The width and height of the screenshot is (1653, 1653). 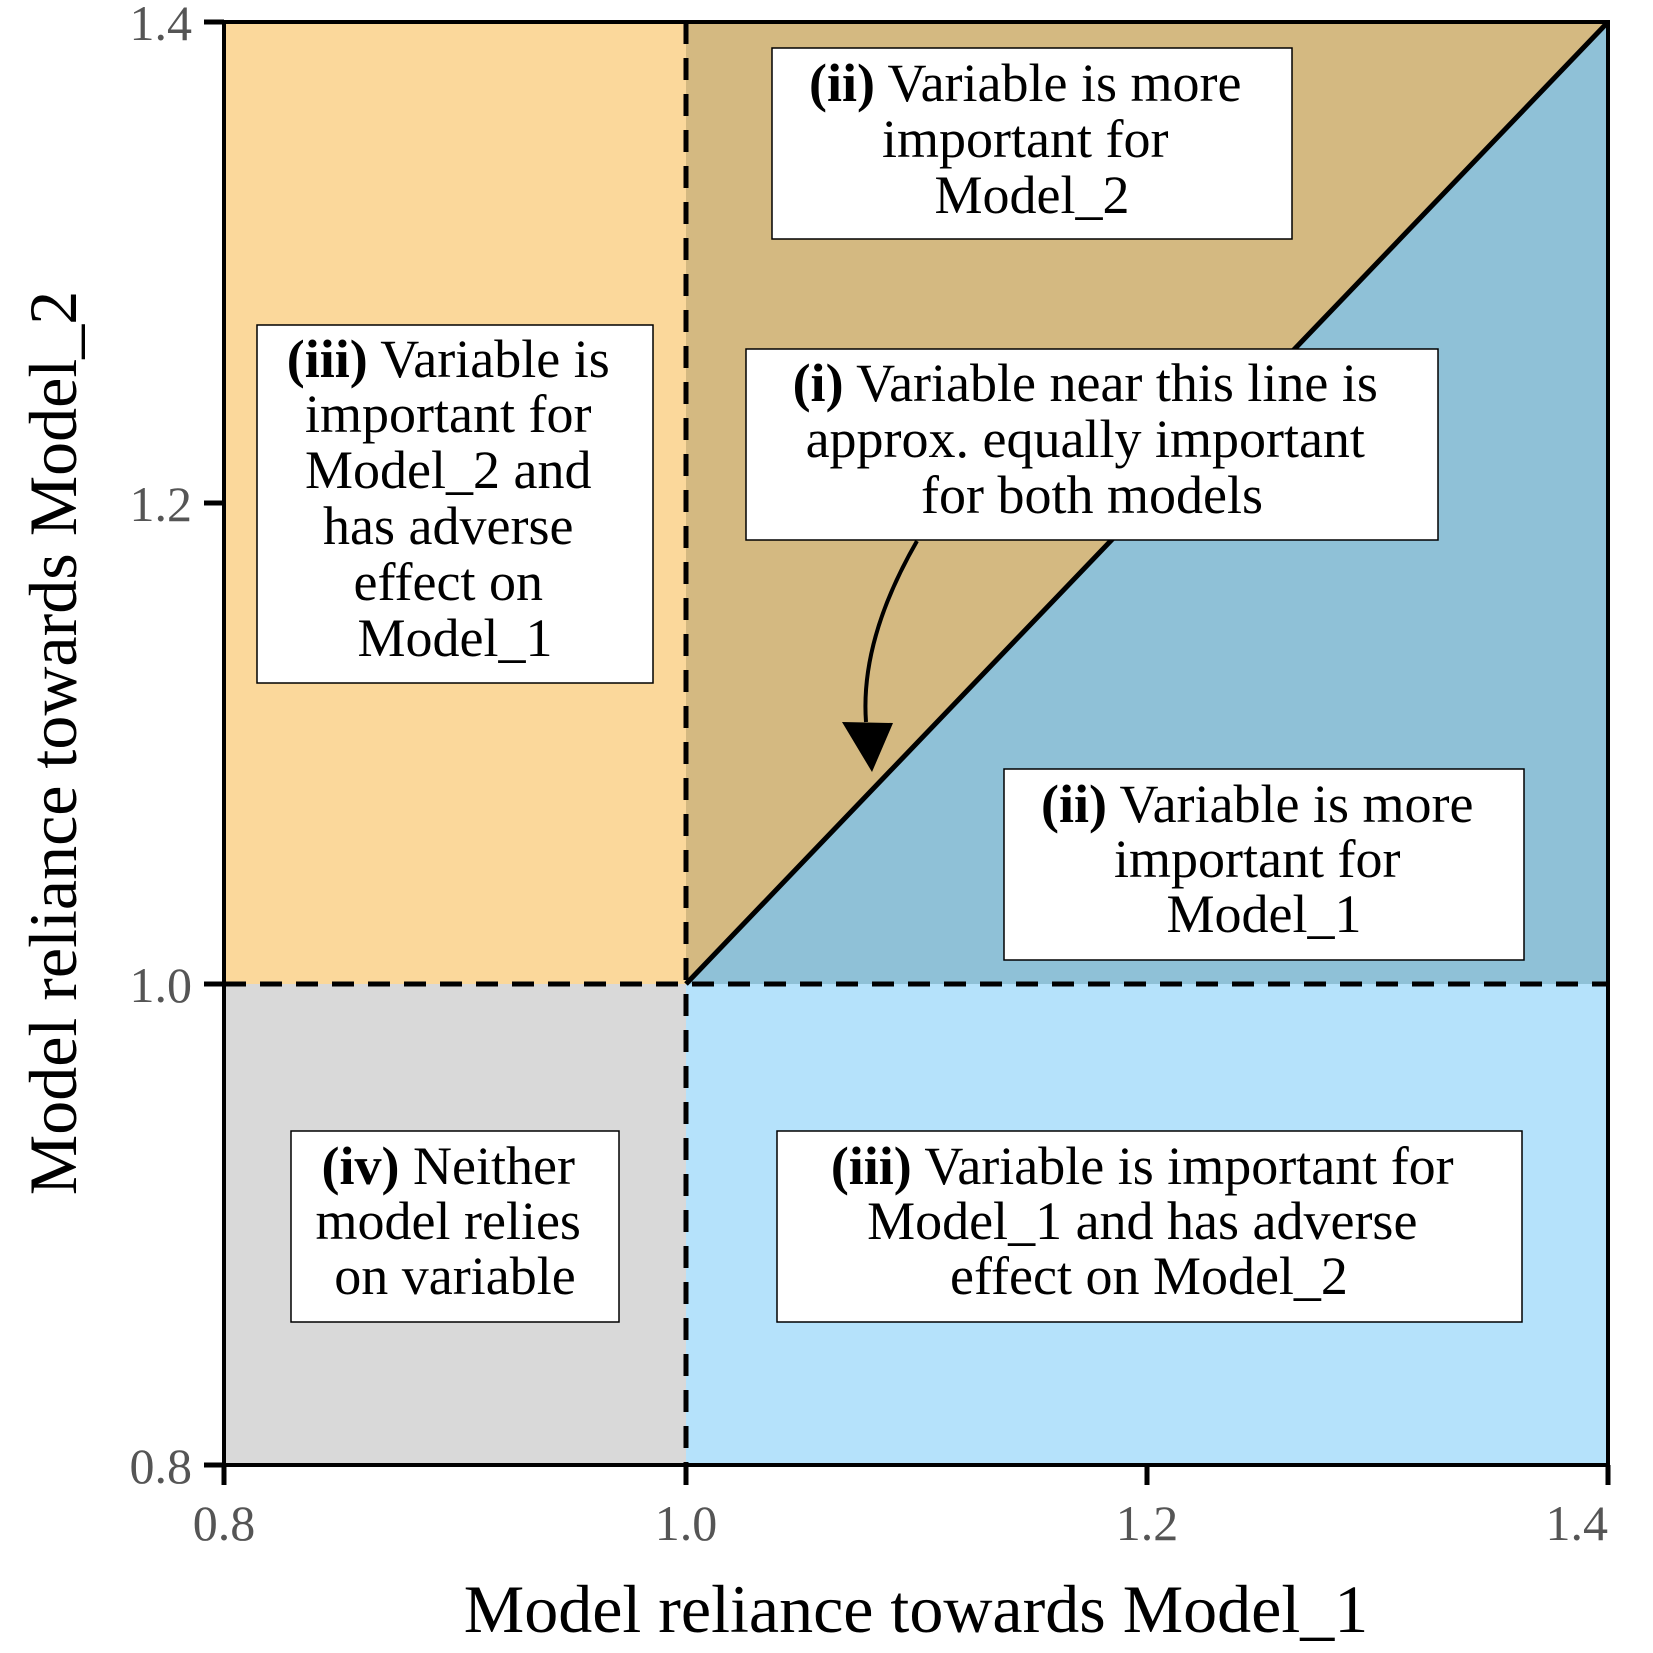 What do you see at coordinates (161, 504) in the screenshot?
I see `y-tick-label: 1.2` at bounding box center [161, 504].